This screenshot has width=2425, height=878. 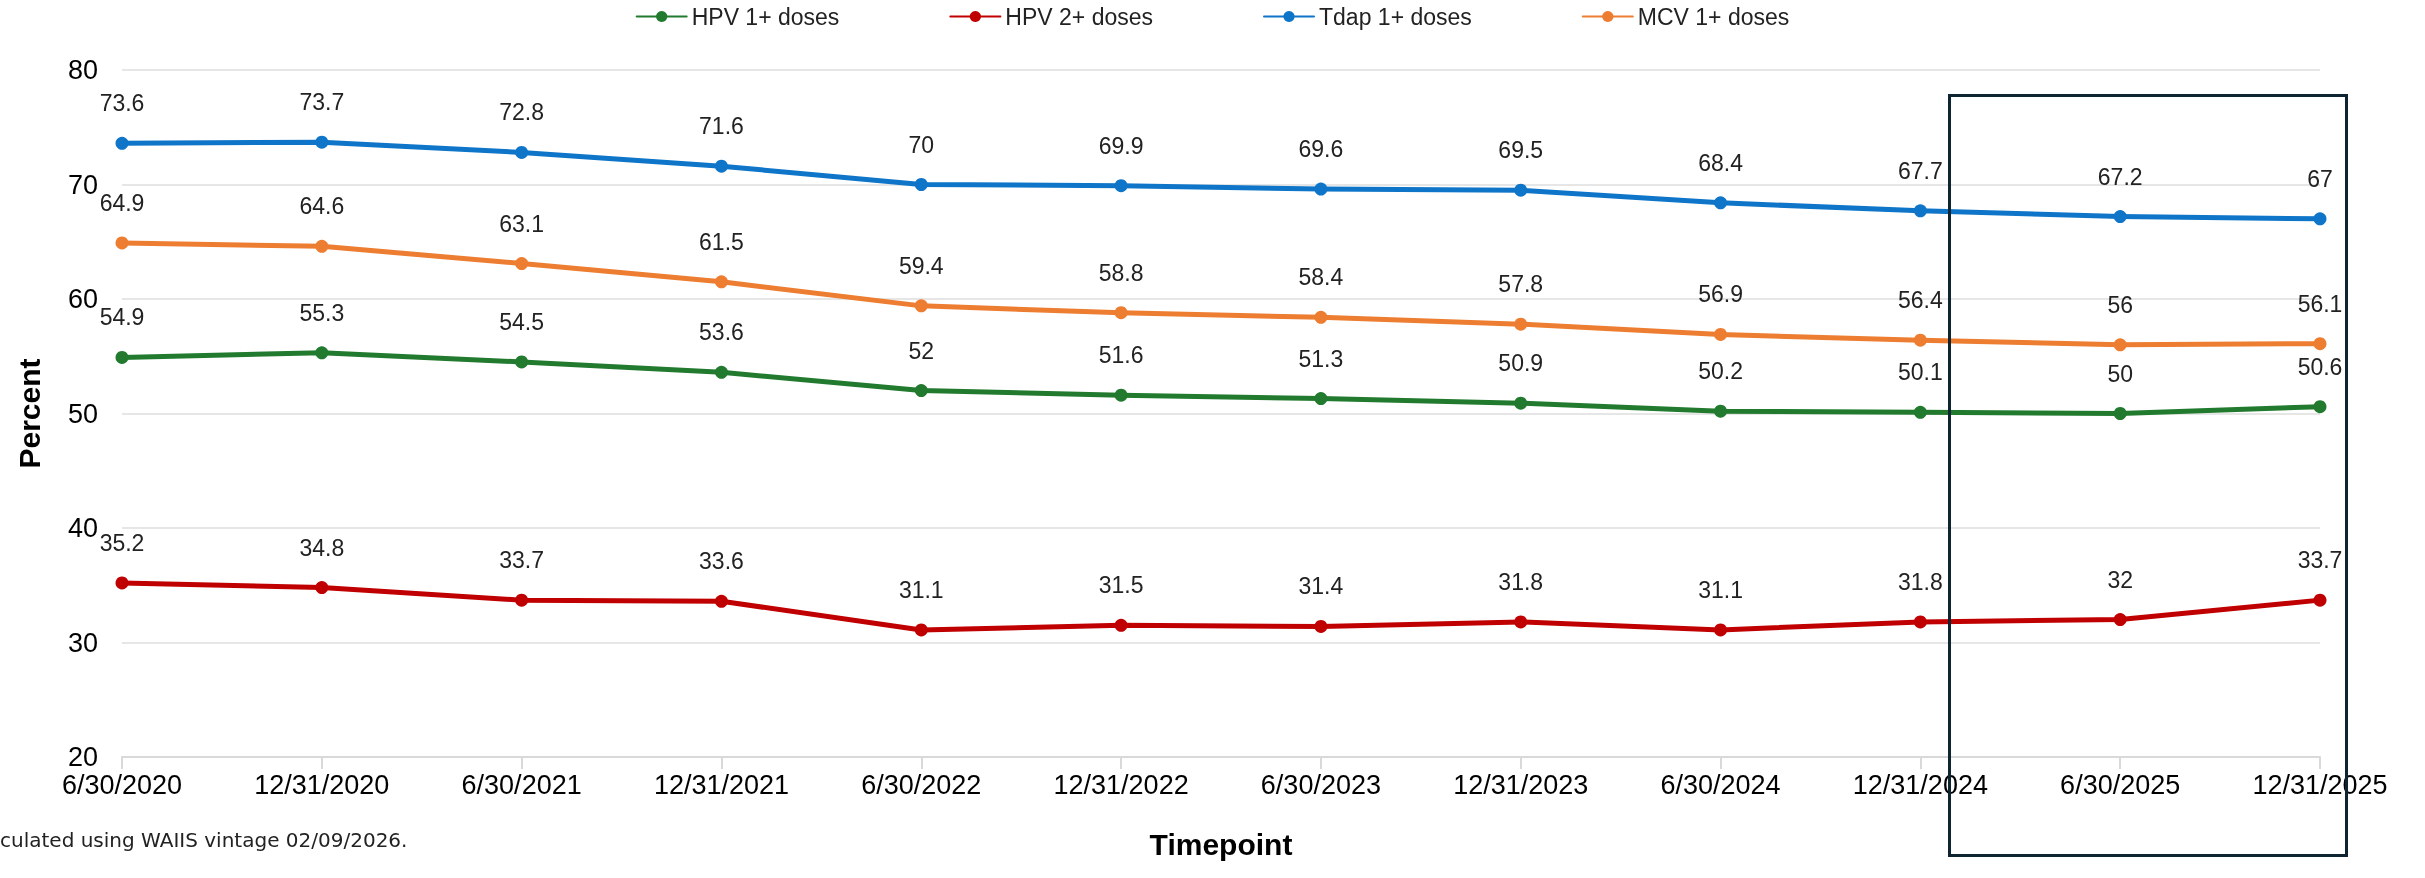 What do you see at coordinates (721, 241) in the screenshot?
I see `data-label: 61.5` at bounding box center [721, 241].